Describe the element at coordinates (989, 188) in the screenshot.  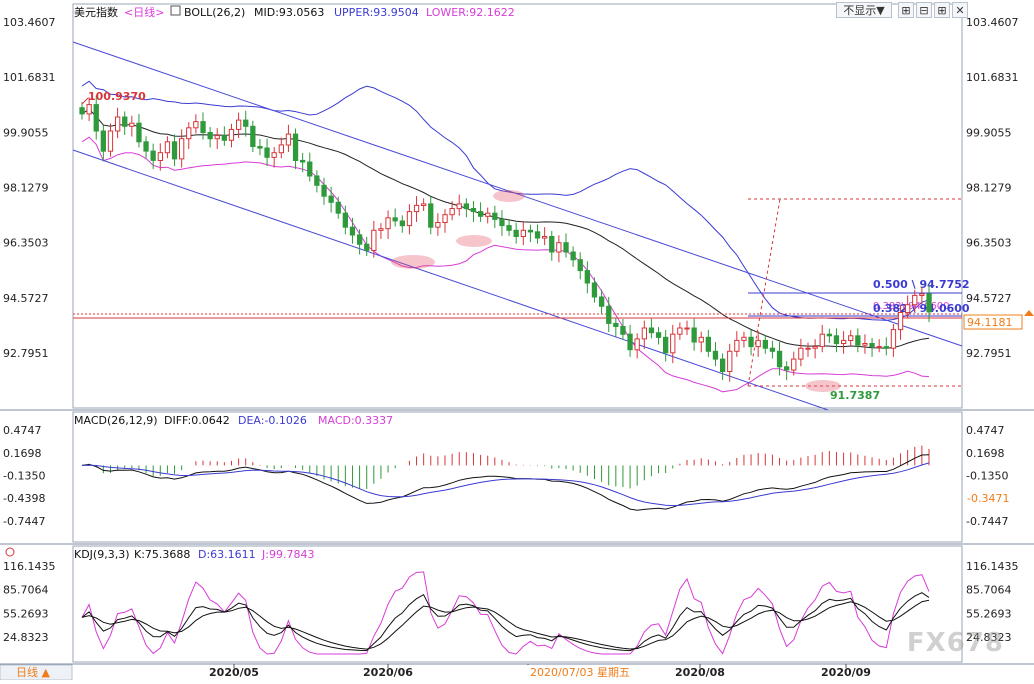
I see `price-tick-right: 98.1279` at that location.